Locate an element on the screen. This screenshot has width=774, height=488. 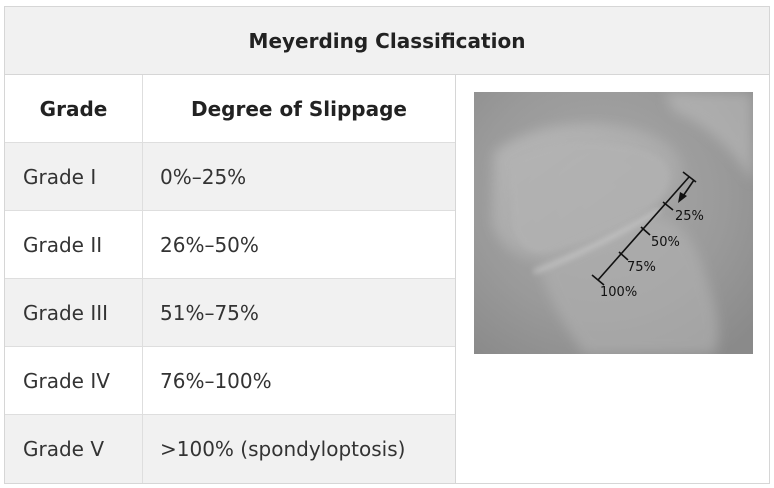
grade-cell: Grade IV is located at coordinates (74, 380).